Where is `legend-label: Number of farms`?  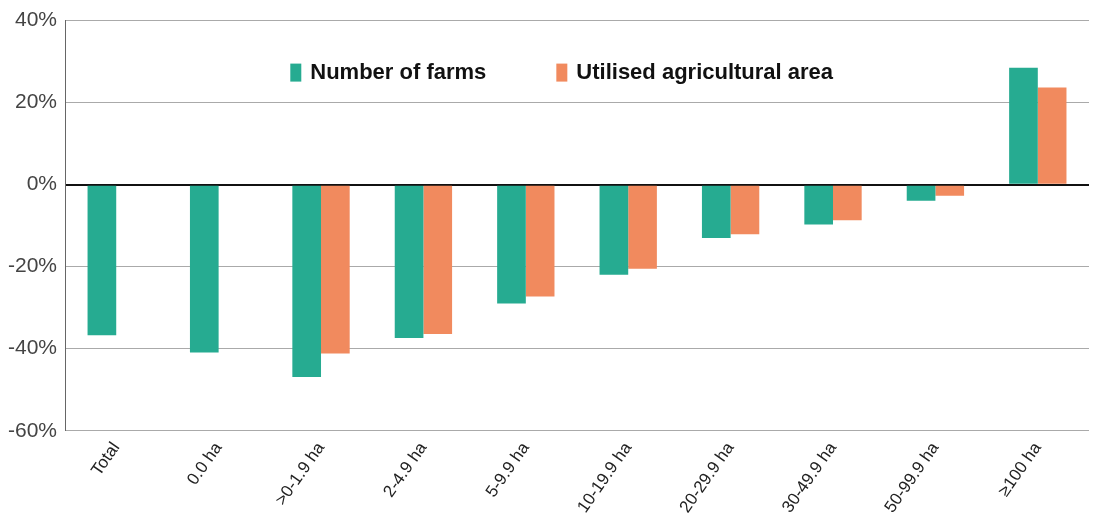
legend-label: Number of farms is located at coordinates (398, 71).